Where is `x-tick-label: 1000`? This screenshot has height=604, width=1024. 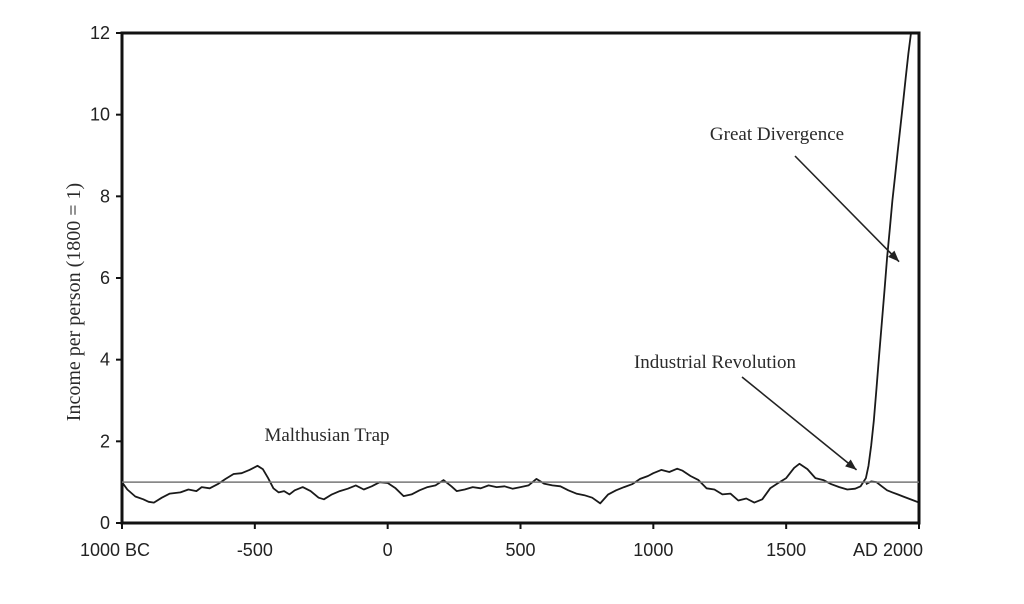
x-tick-label: 1000 is located at coordinates (653, 550).